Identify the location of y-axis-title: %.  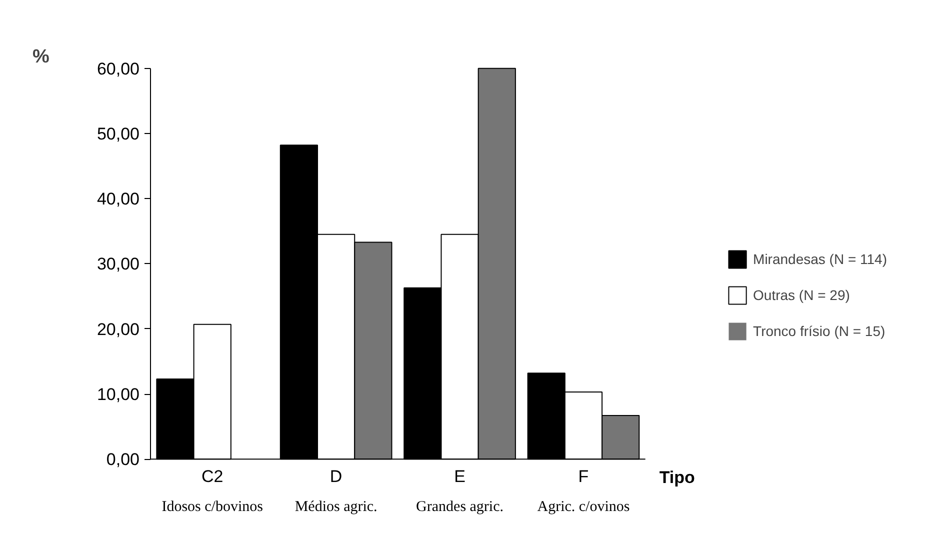
(41, 57).